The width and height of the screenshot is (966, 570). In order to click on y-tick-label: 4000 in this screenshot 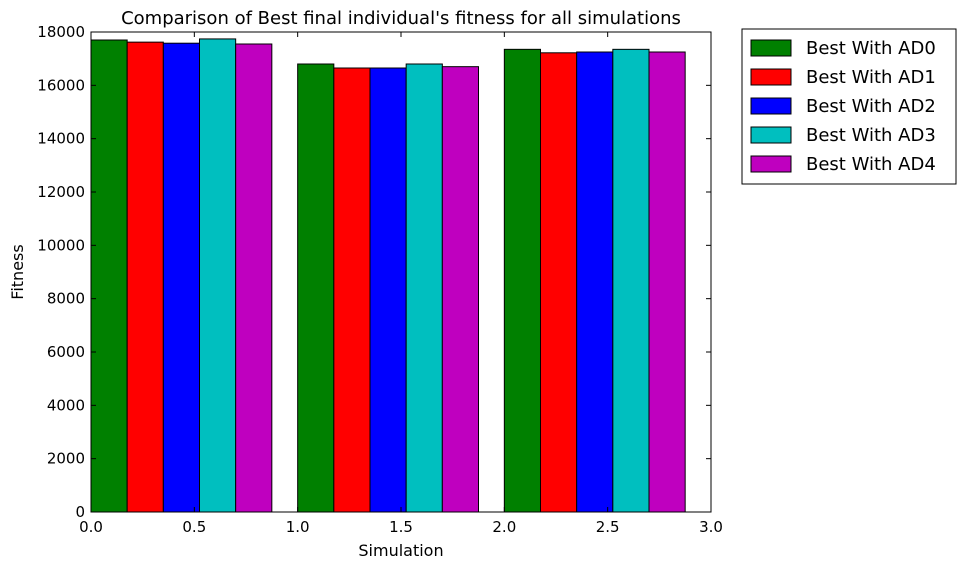, I will do `click(66, 405)`.